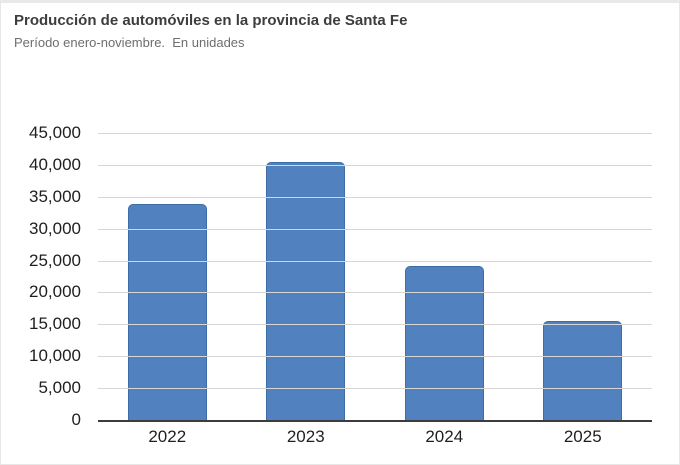  I want to click on y-tick-label: 20,000, so click(55, 292).